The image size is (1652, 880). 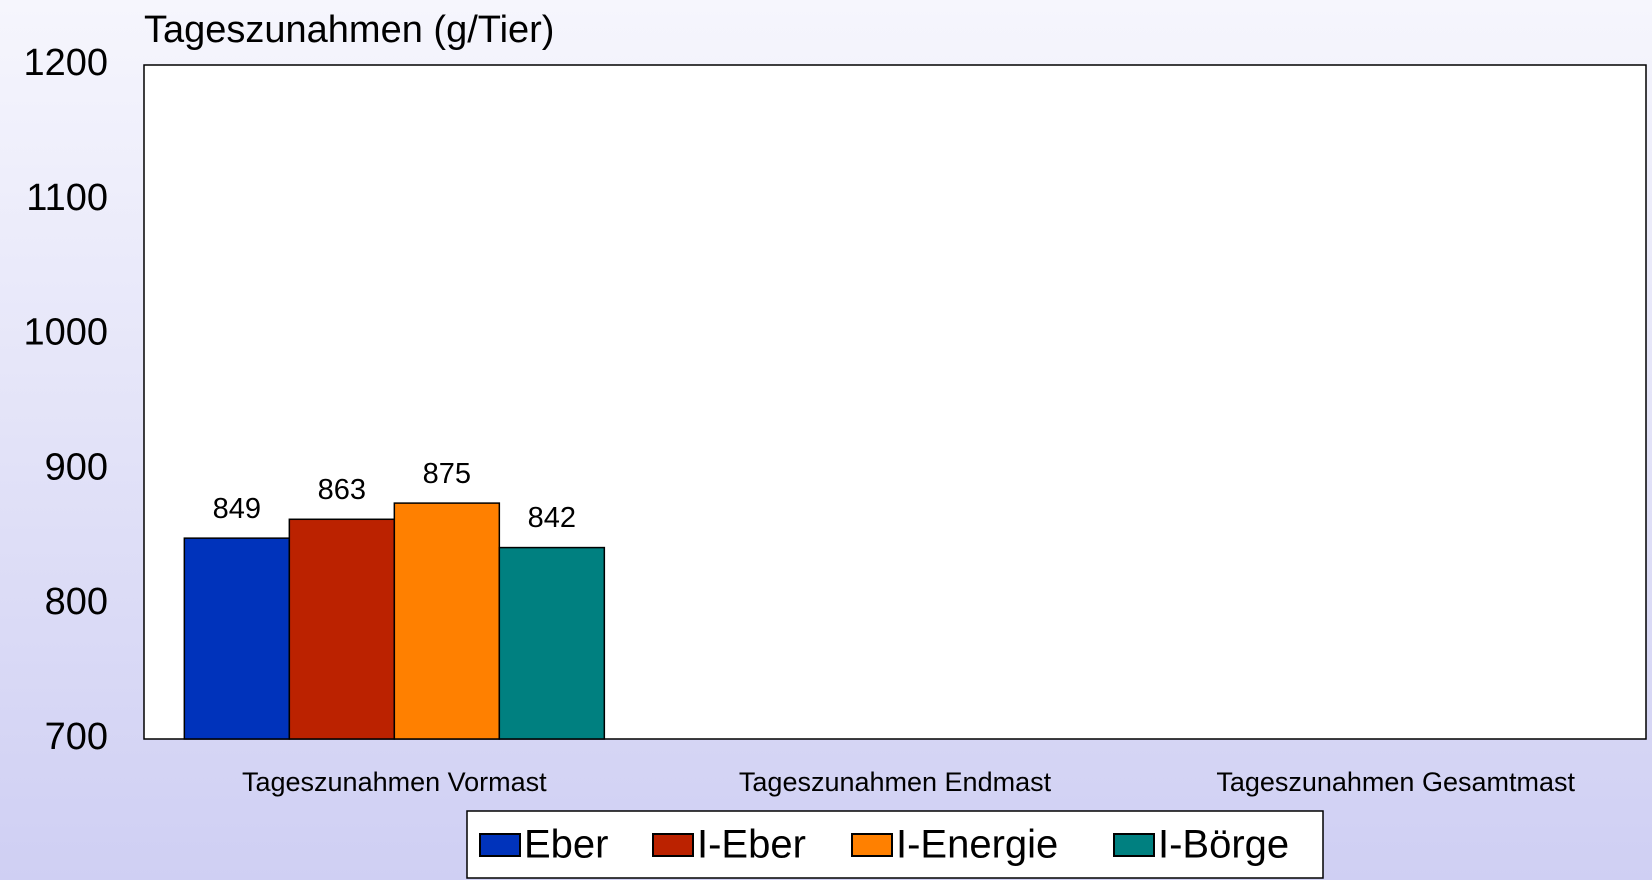 I want to click on data-label: 849, so click(x=237, y=509).